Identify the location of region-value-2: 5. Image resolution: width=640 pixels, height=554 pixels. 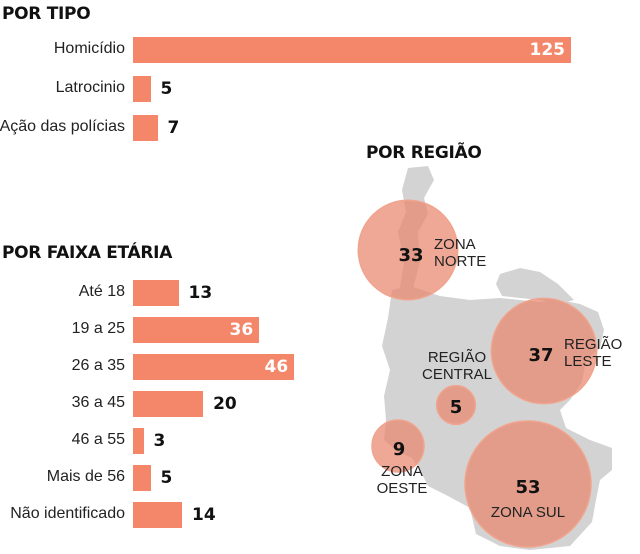
(456, 407).